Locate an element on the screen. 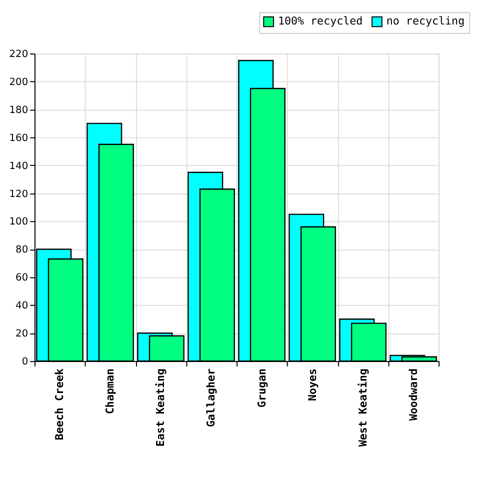  y-tick-label: 80 is located at coordinates (22, 250).